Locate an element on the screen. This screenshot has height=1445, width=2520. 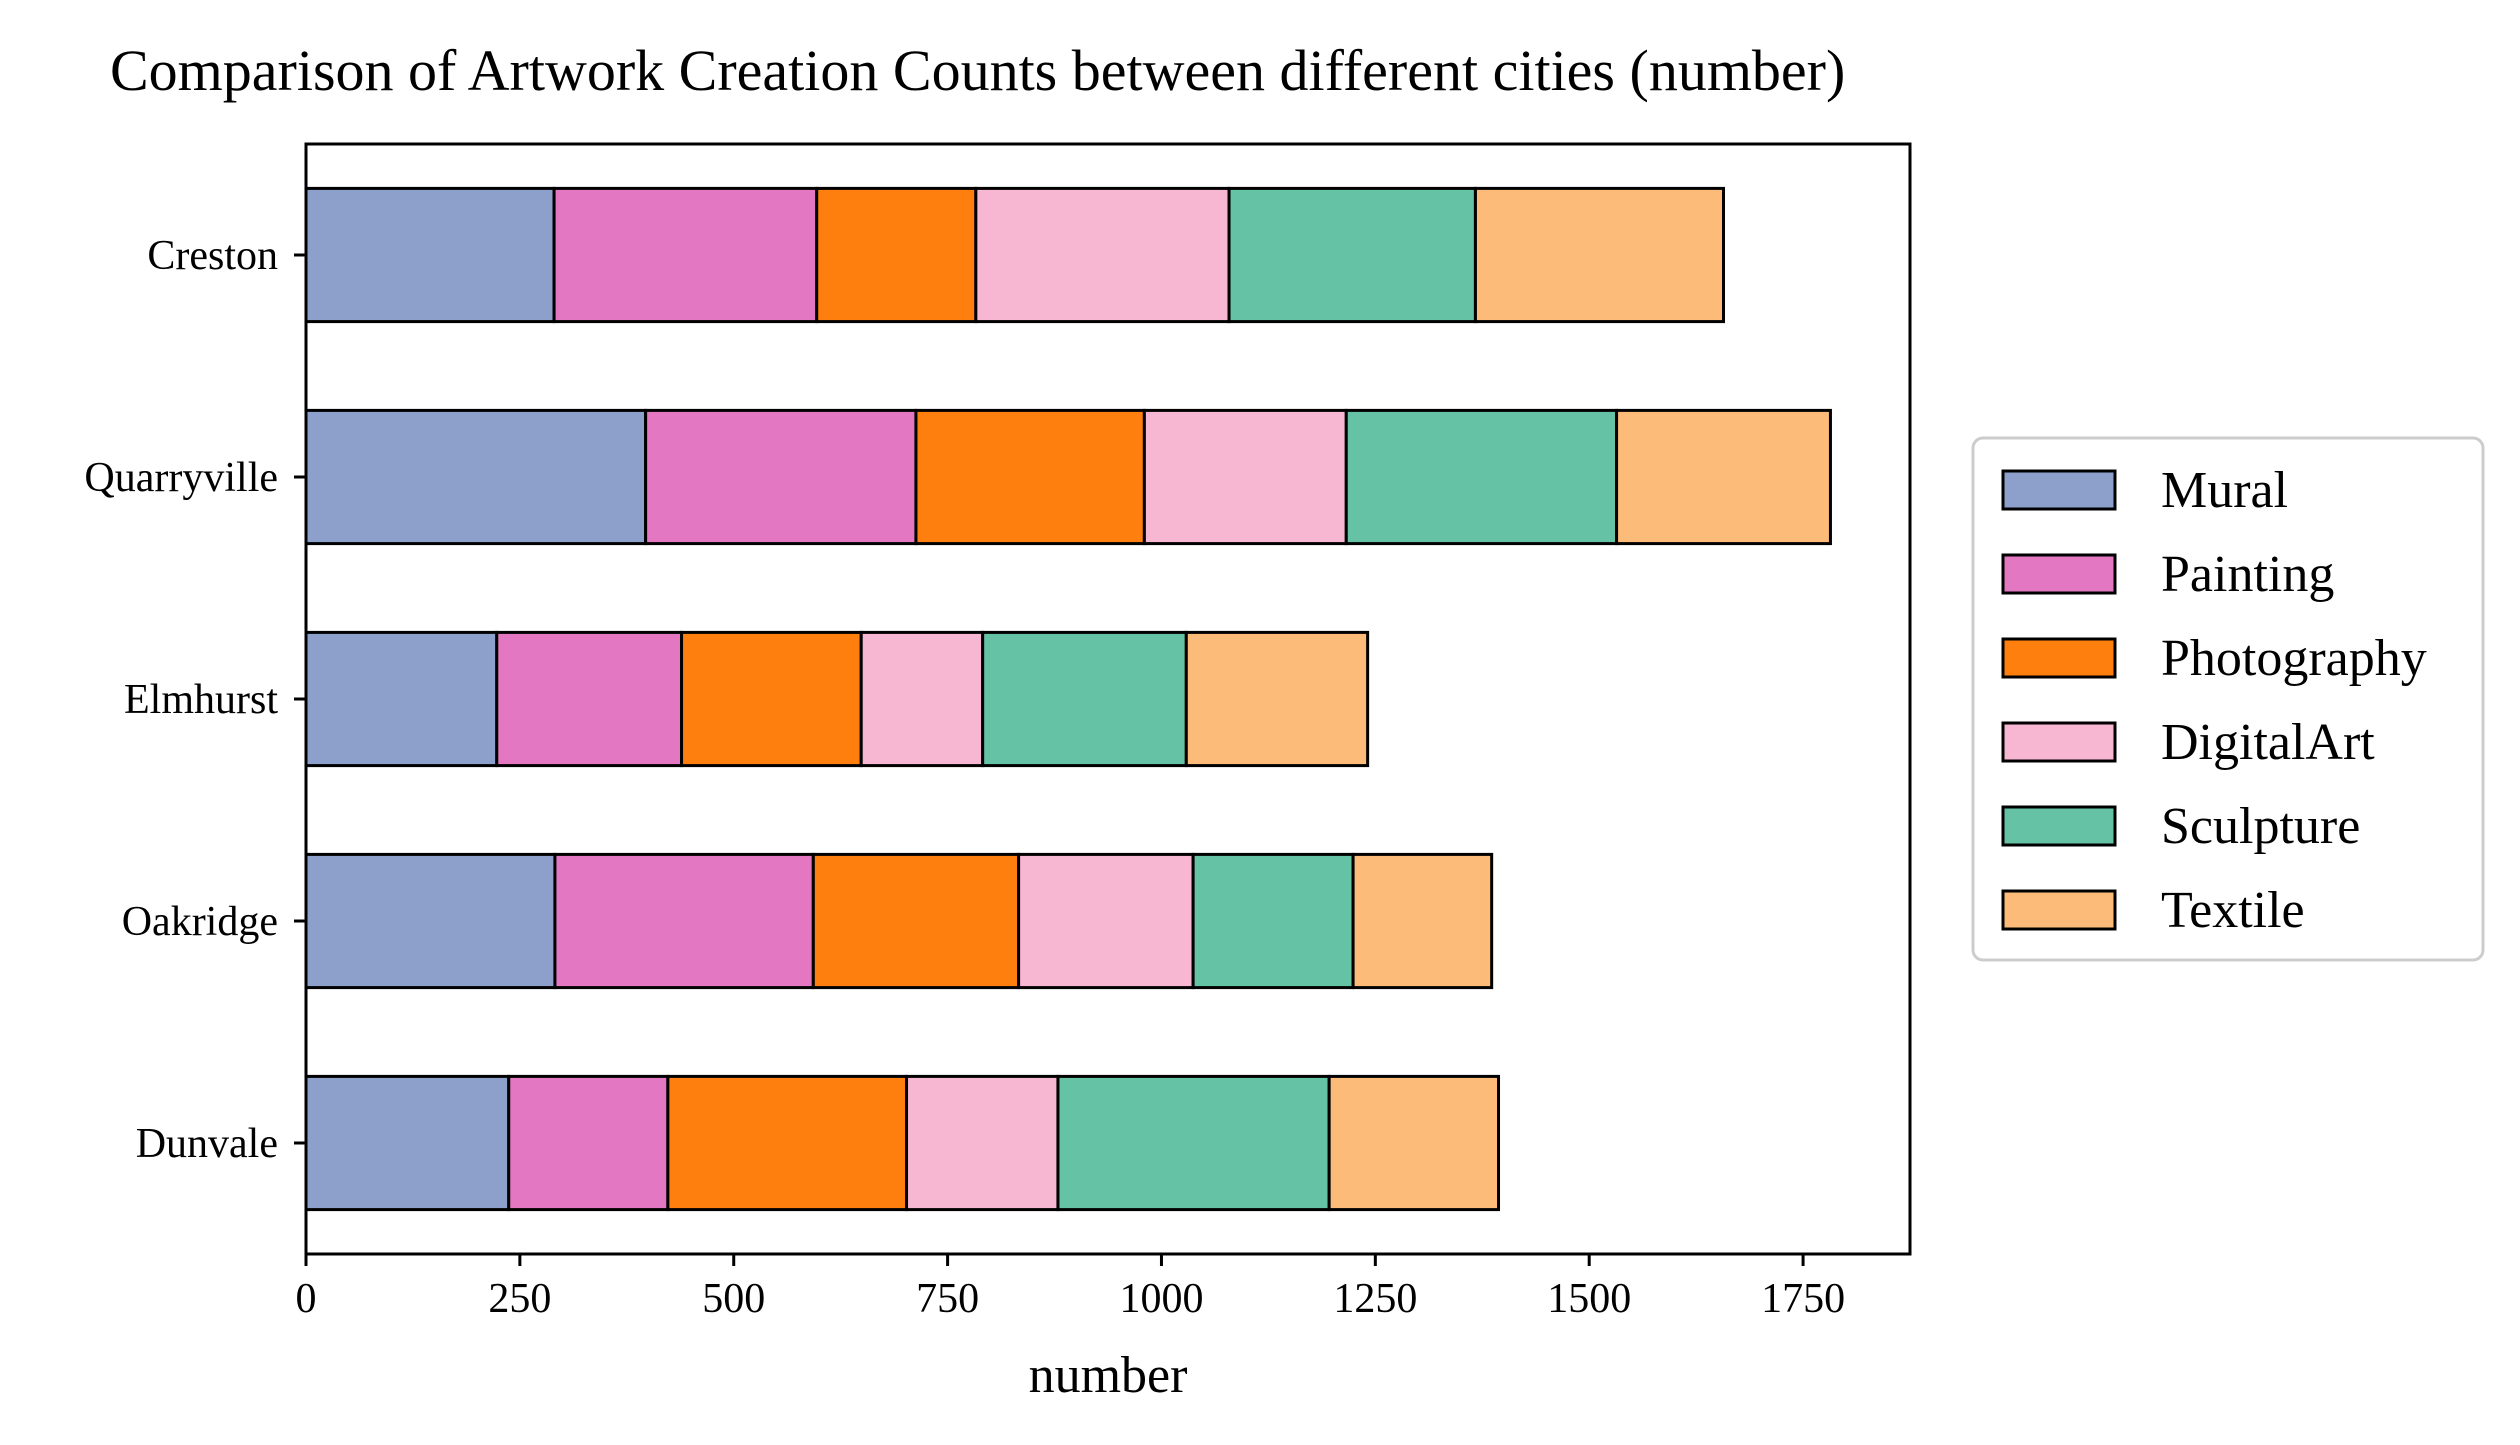
bar-dunvale-digitalart is located at coordinates (982, 1143).